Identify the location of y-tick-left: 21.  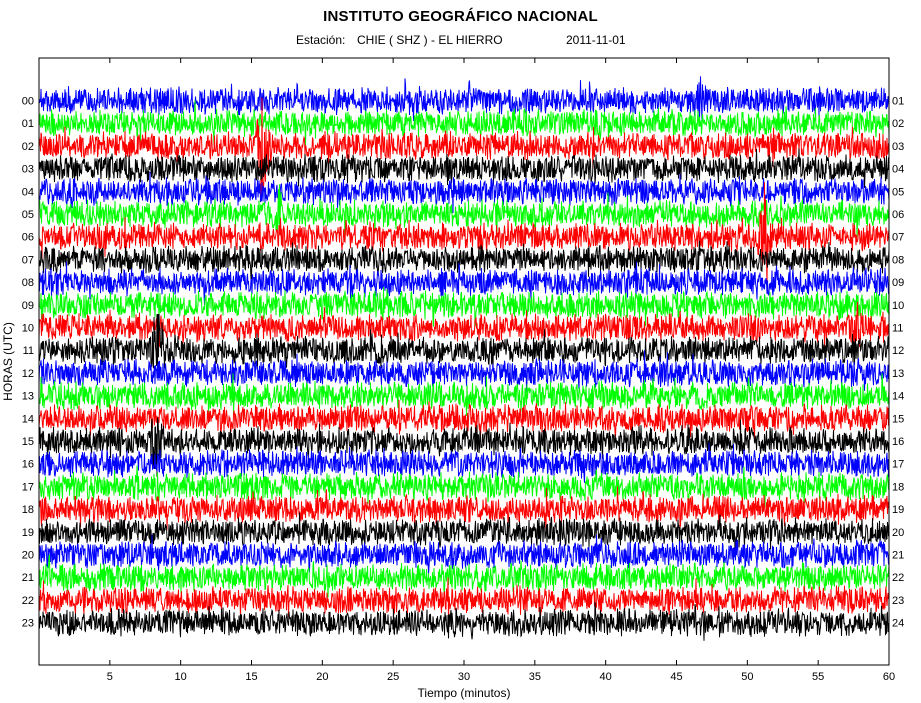
(28, 578).